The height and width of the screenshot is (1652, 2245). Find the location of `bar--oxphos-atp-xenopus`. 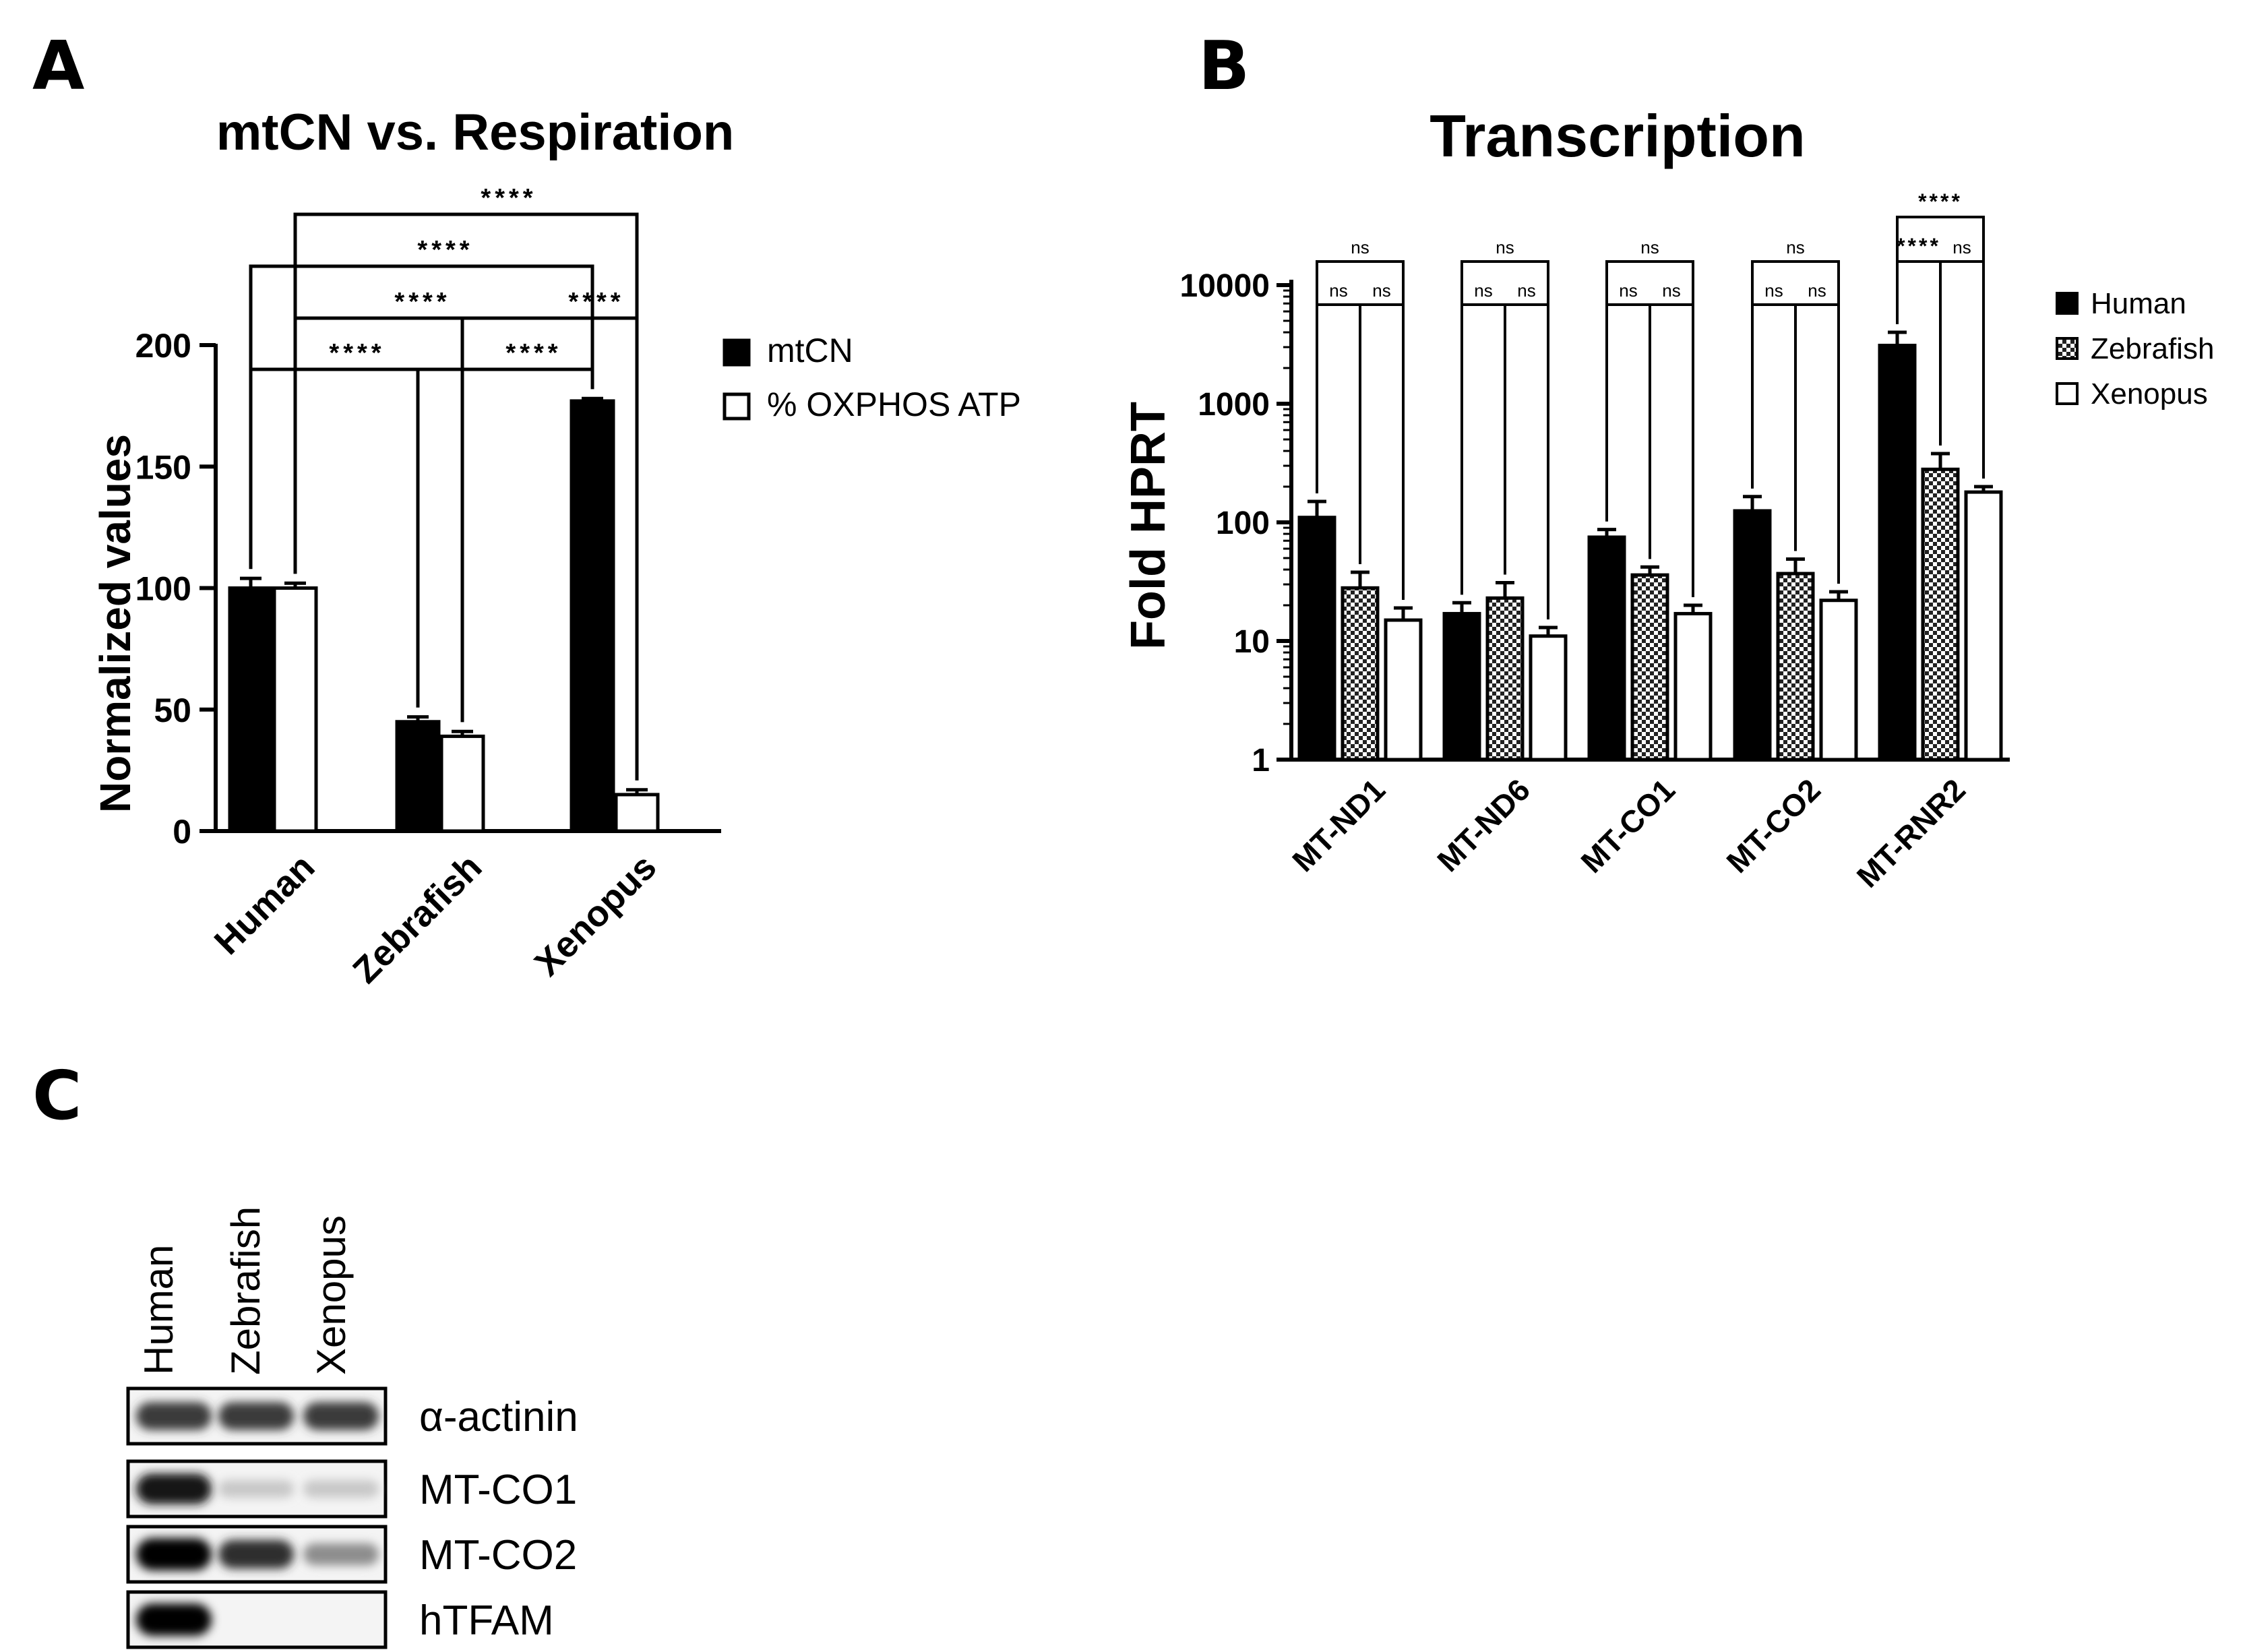

bar--oxphos-atp-xenopus is located at coordinates (637, 813).